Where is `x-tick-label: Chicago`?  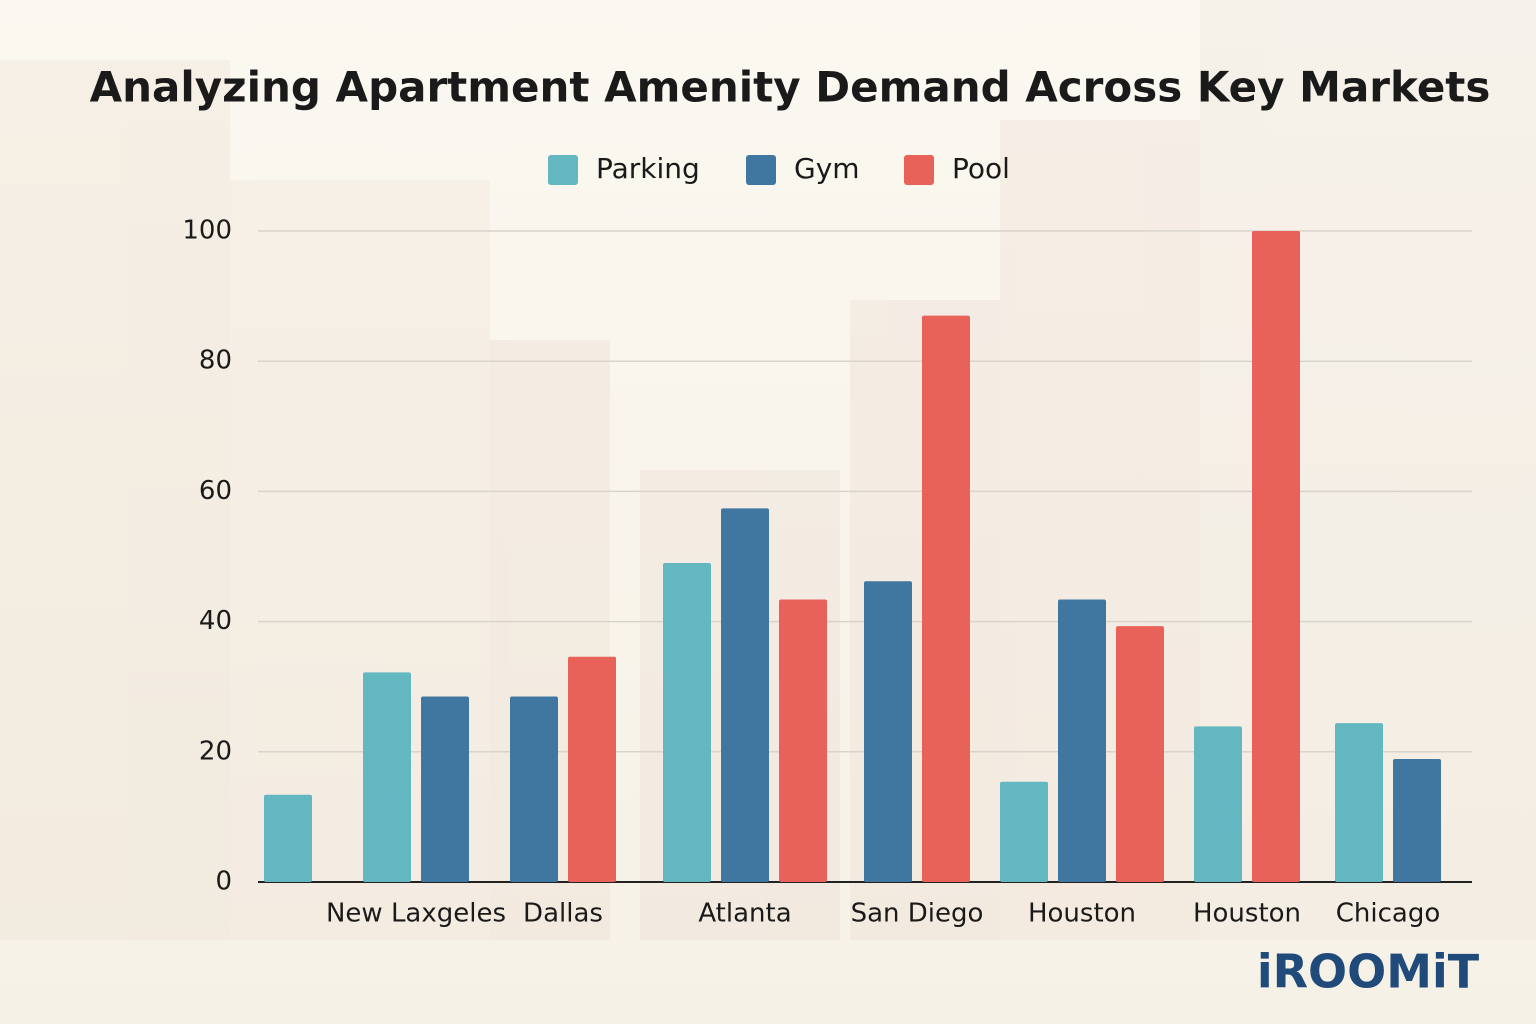 x-tick-label: Chicago is located at coordinates (1388, 914).